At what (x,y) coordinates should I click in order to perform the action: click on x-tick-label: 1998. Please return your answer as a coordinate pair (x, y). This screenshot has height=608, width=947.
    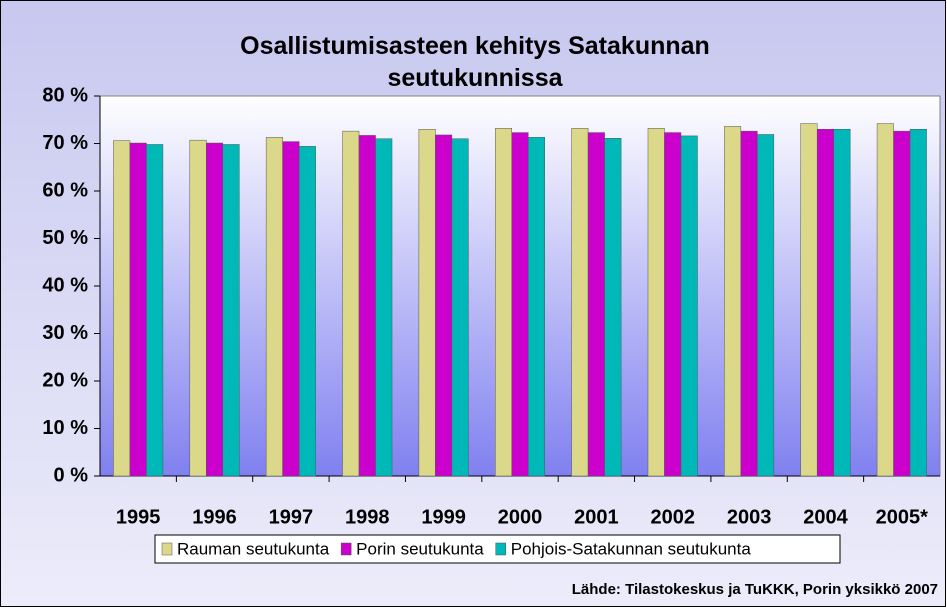
    Looking at the image, I should click on (367, 517).